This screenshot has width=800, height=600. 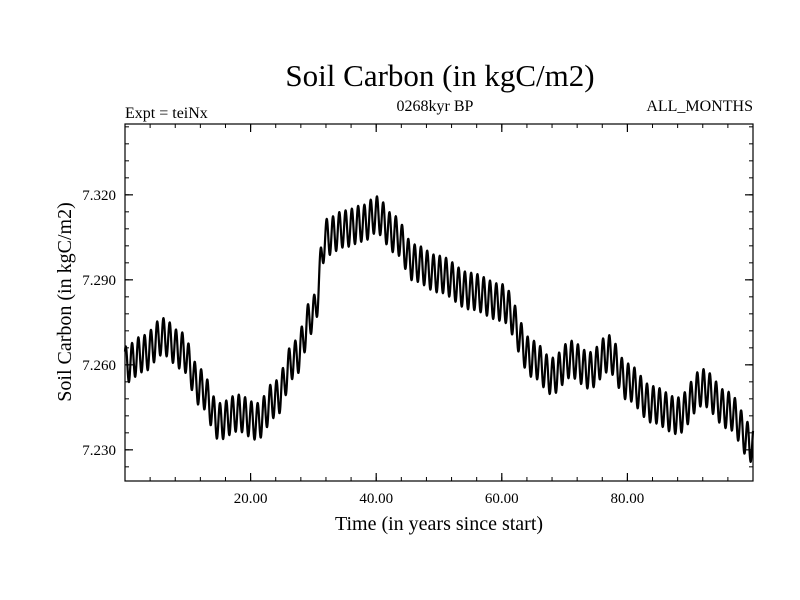 I want to click on y-tick-label: 7.290, so click(x=99, y=281).